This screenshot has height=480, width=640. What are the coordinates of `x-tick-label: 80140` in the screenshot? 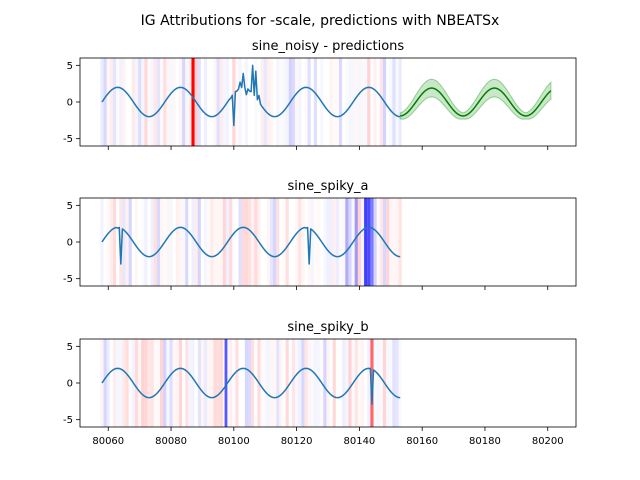 It's located at (359, 441).